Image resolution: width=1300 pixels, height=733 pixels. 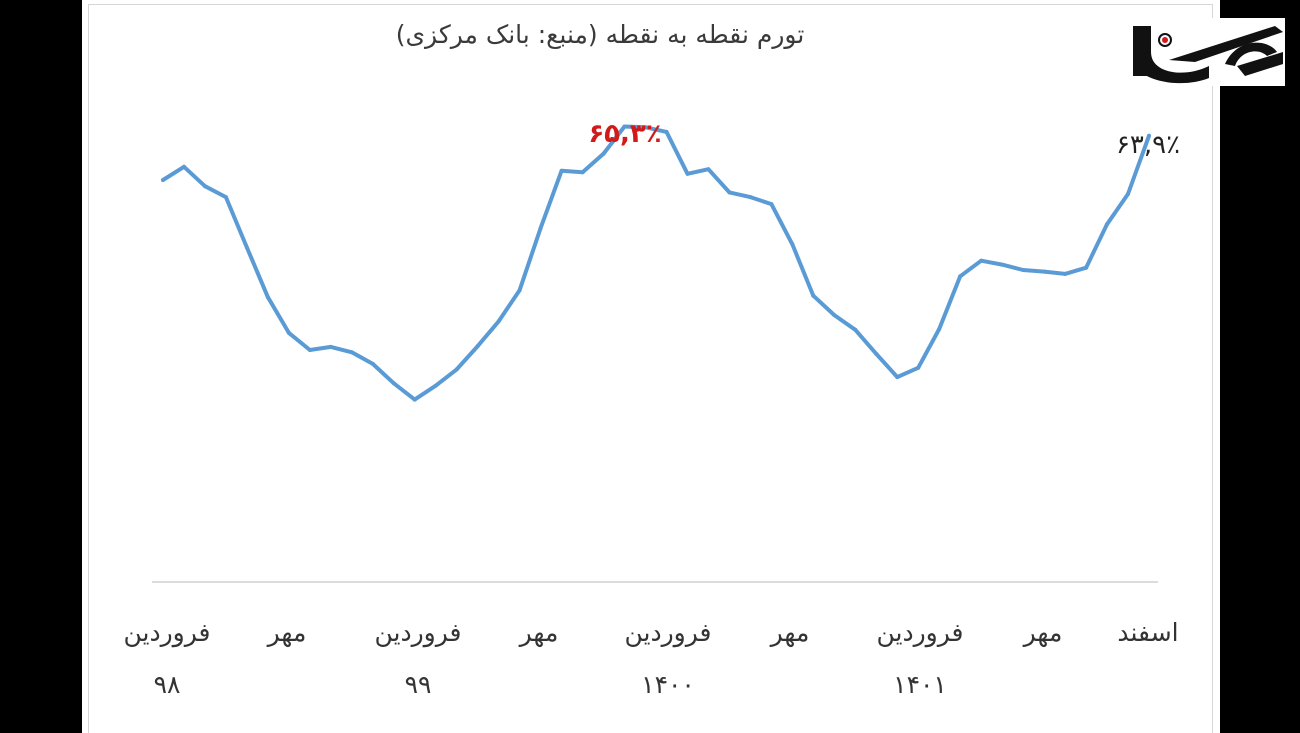 What do you see at coordinates (167, 684) in the screenshot?
I see `x-tick-year-label: ۹۸` at bounding box center [167, 684].